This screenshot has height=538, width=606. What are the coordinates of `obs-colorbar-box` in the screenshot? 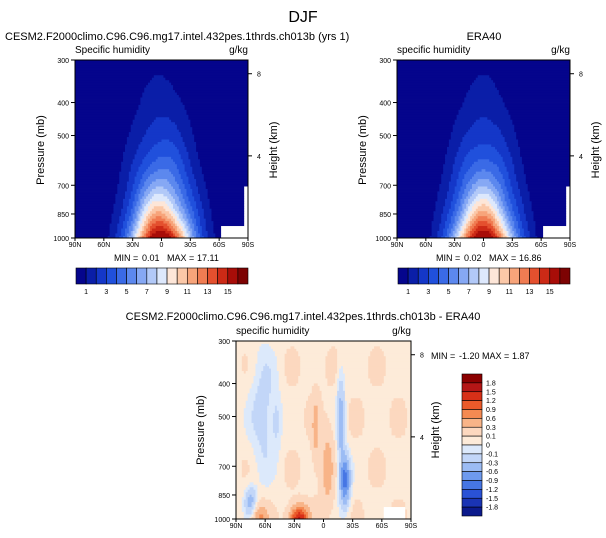 It's located at (494, 276).